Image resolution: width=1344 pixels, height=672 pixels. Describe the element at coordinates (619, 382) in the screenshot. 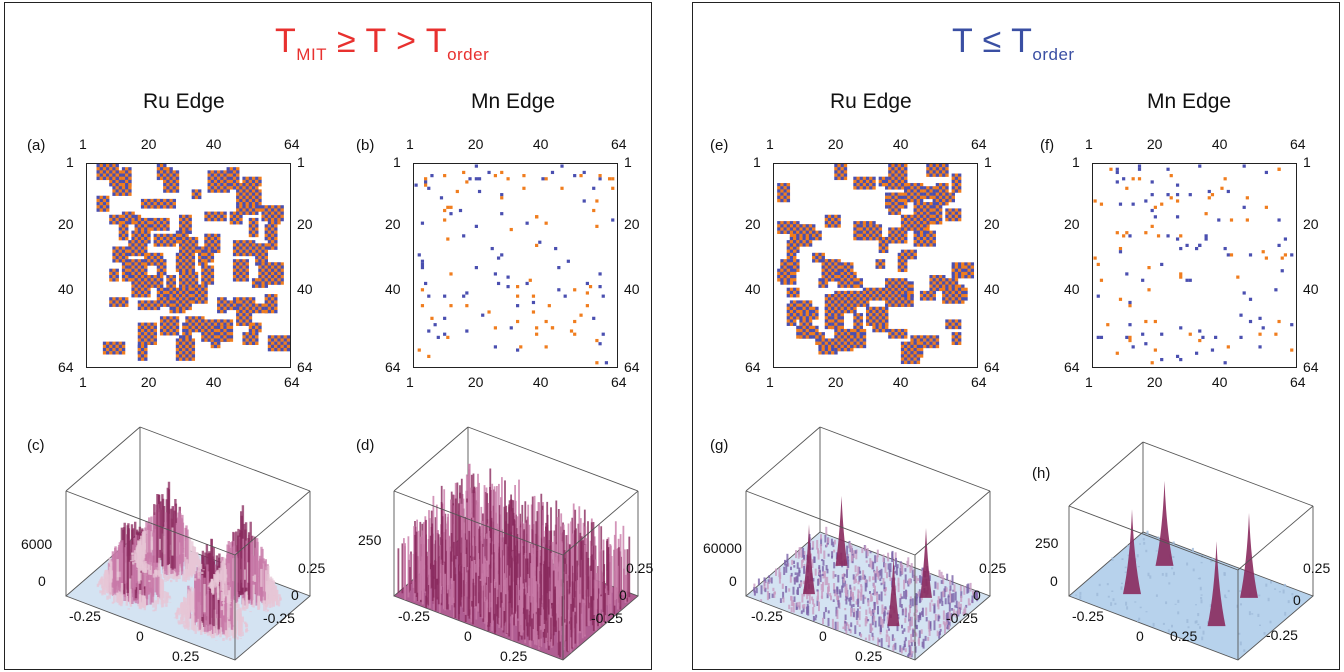

I see `map-bottom-tick: 64` at that location.